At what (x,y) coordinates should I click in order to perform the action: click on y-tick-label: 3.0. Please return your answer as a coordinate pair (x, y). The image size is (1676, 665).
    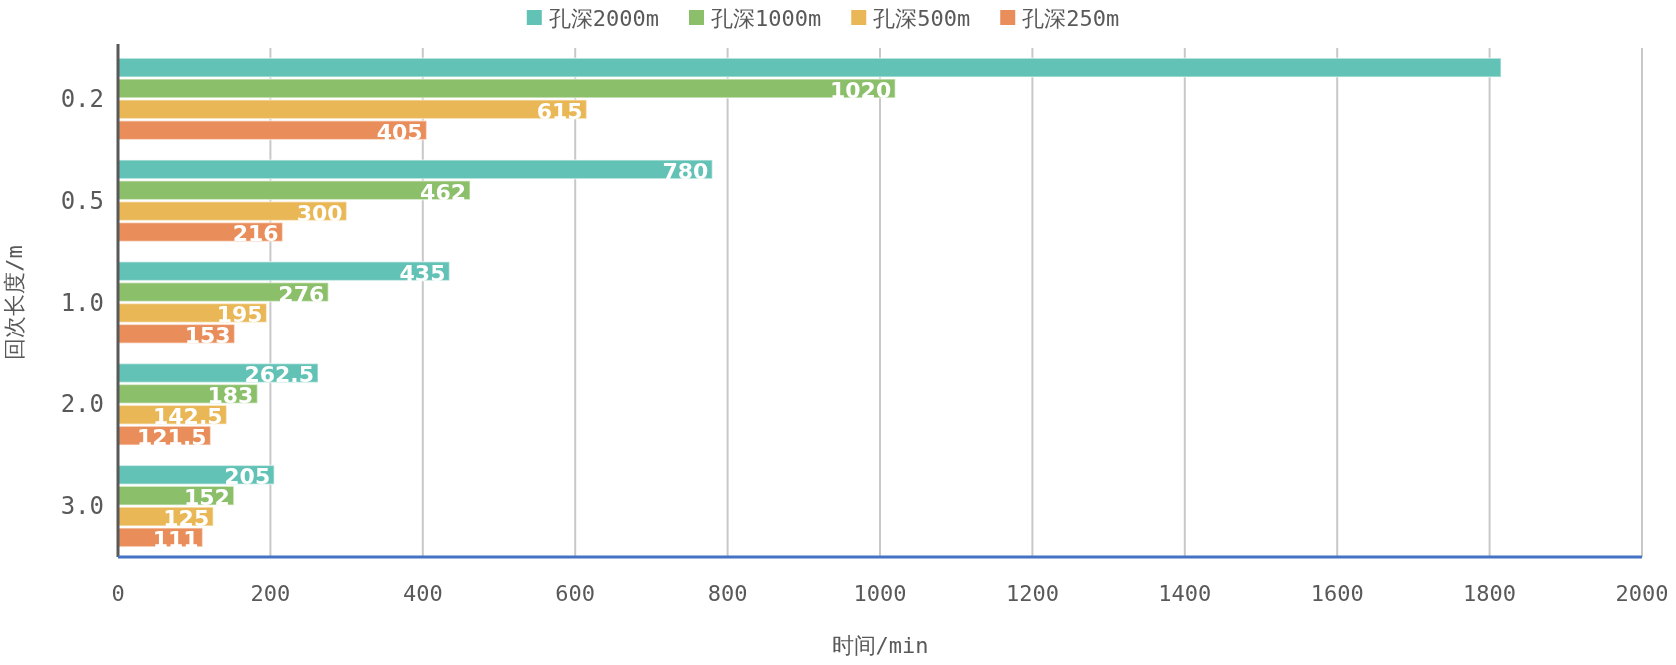
    Looking at the image, I should click on (82, 506).